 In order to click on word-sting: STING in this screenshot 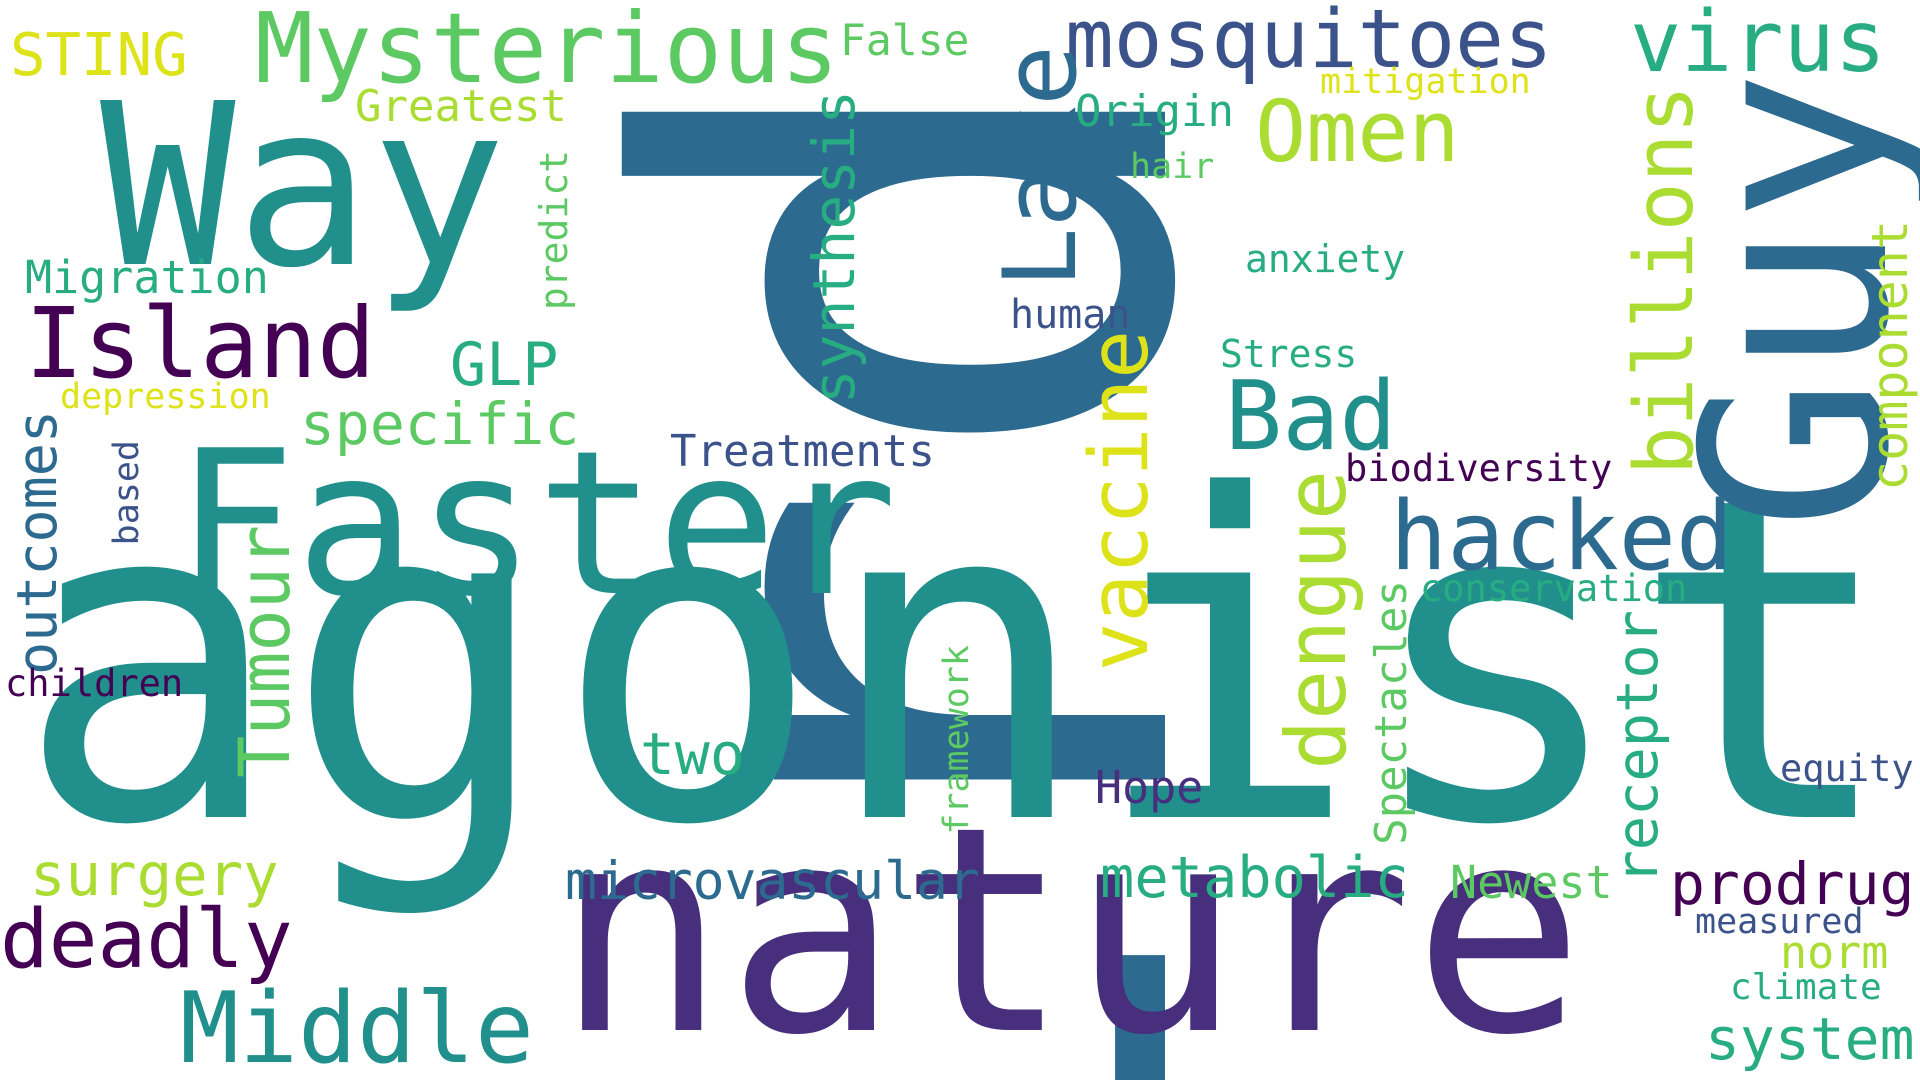, I will do `click(99, 54)`.